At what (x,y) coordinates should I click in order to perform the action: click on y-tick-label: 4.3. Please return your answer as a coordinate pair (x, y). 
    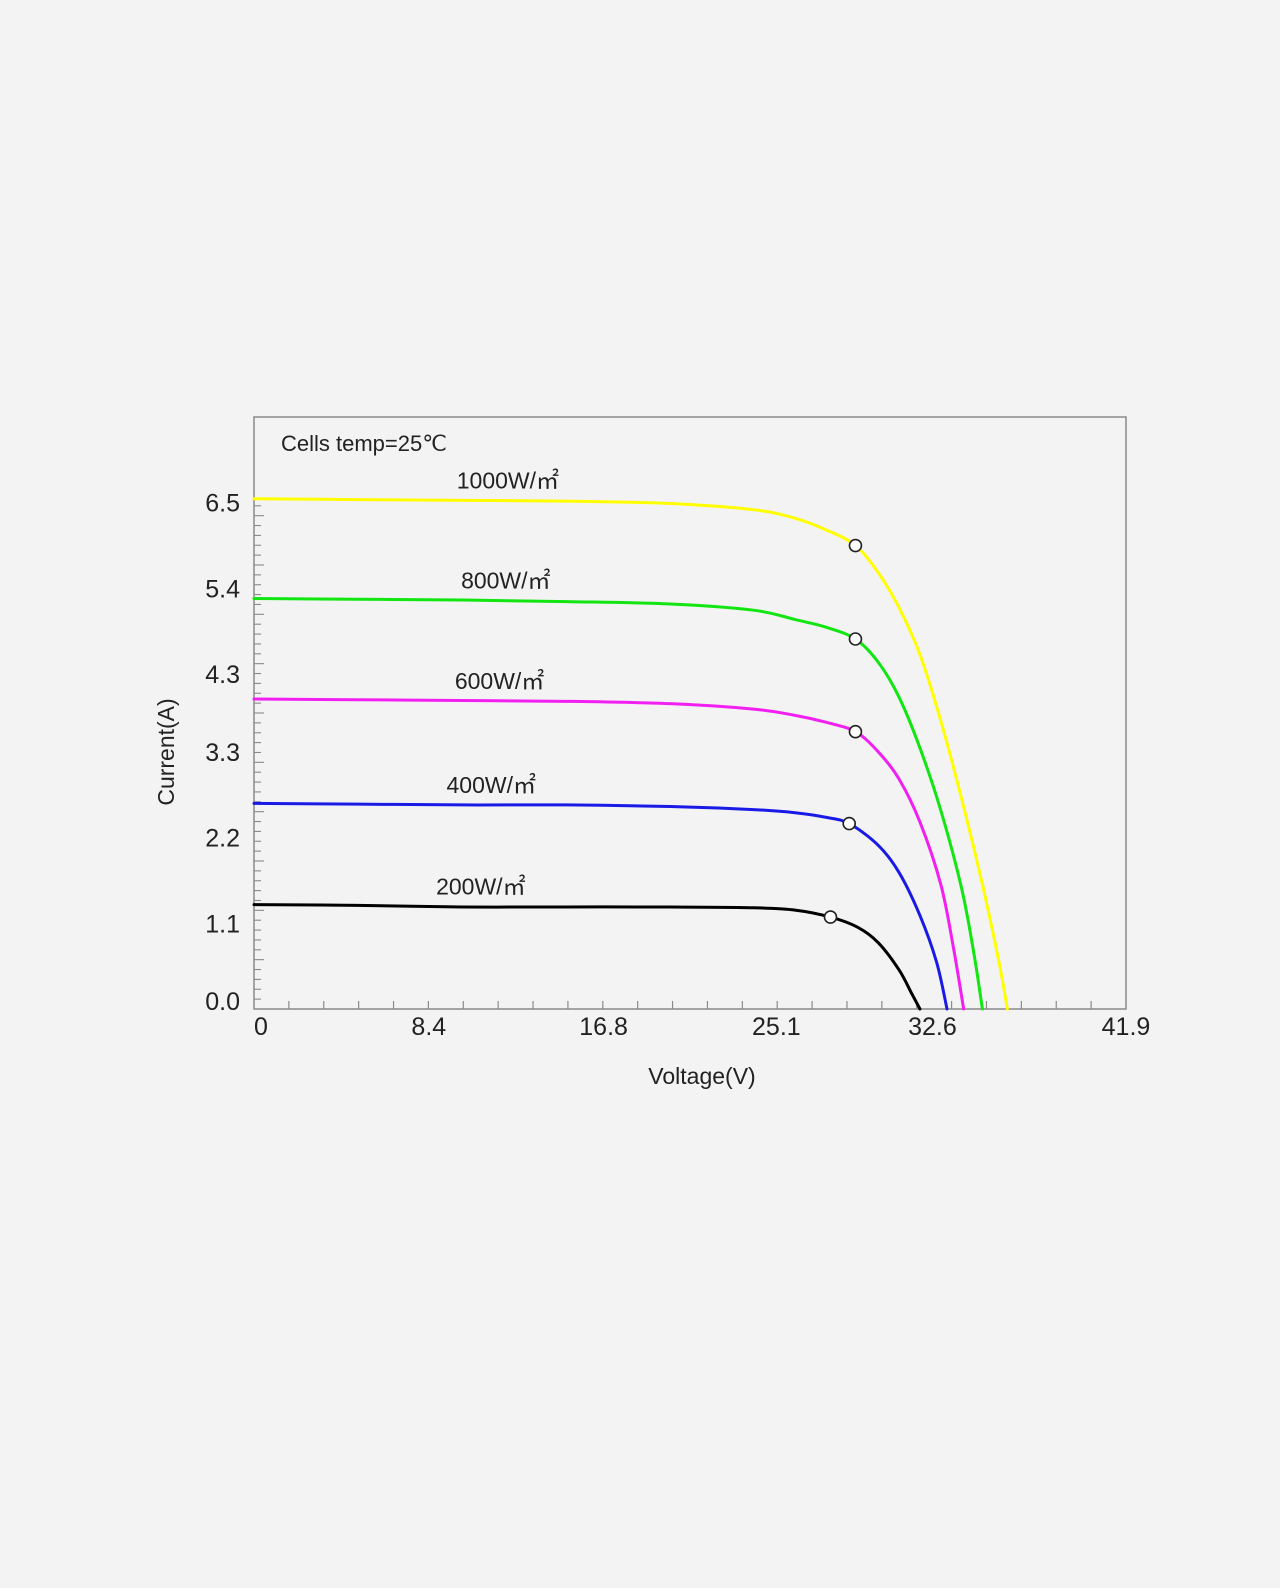
    Looking at the image, I should click on (222, 675).